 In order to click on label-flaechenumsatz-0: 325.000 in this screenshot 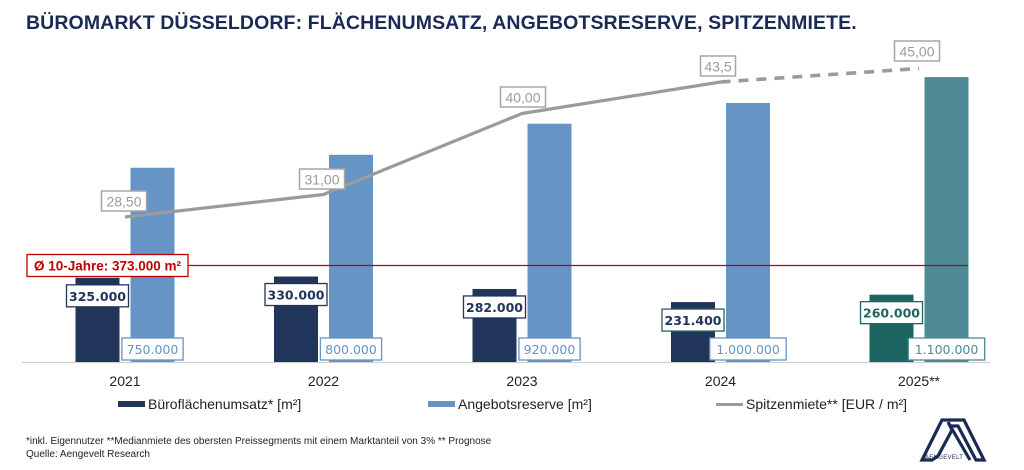, I will do `click(97, 296)`.